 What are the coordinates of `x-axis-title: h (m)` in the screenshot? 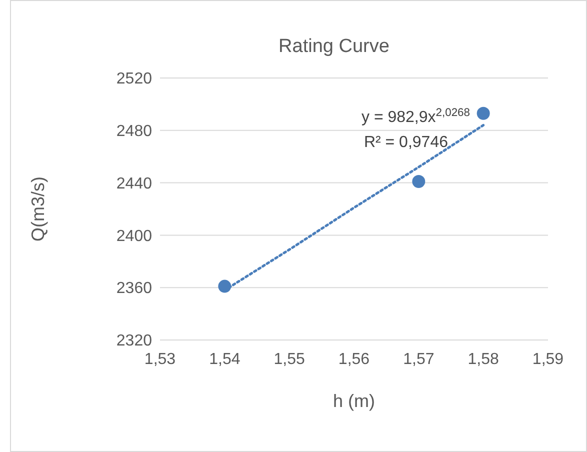 It's located at (354, 401).